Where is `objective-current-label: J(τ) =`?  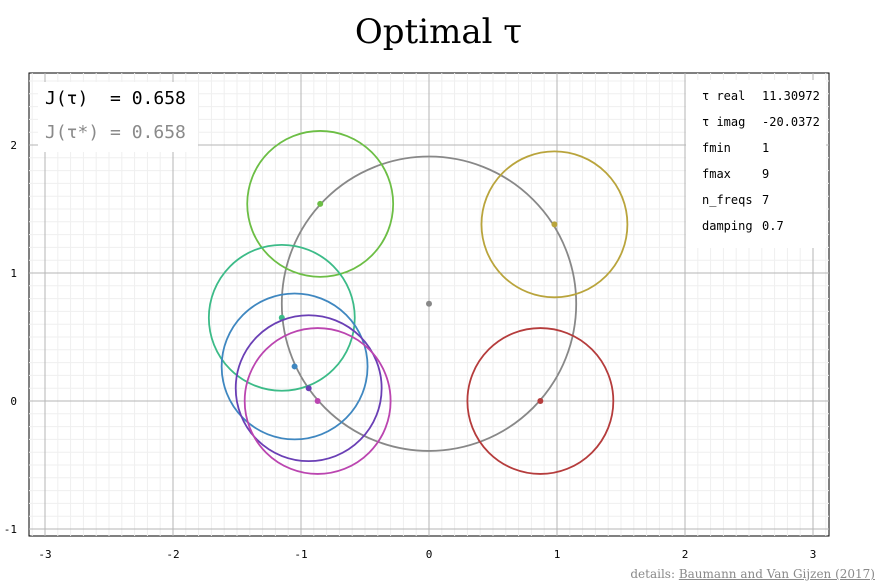 objective-current-label: J(τ) = is located at coordinates (83, 98).